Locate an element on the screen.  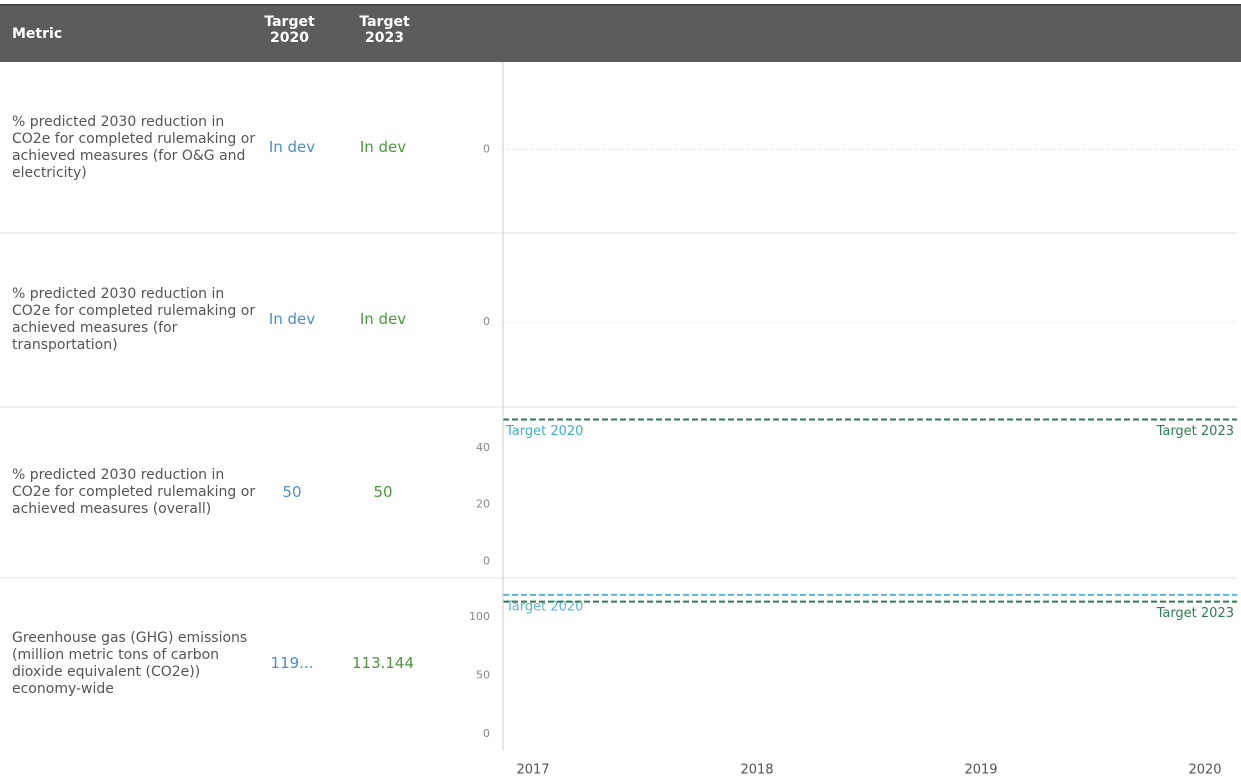
target-2023-value: 113.144 is located at coordinates (383, 663).